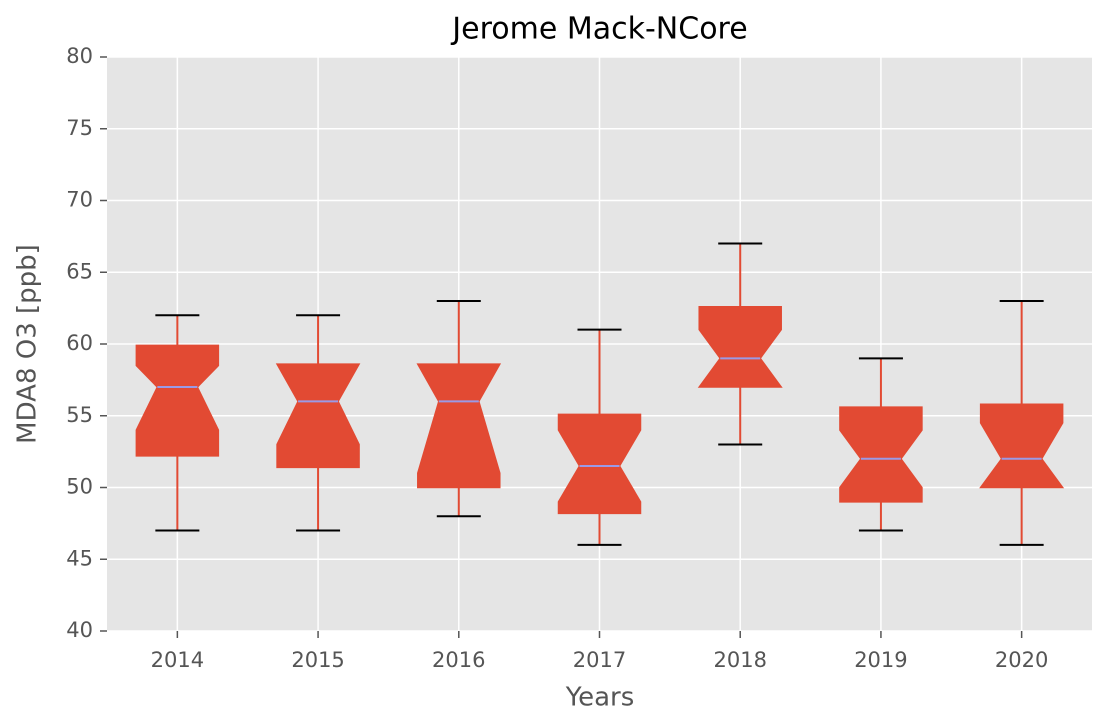 This screenshot has height=719, width=1094. Describe the element at coordinates (79, 630) in the screenshot. I see `y-tick-label: 40` at that location.